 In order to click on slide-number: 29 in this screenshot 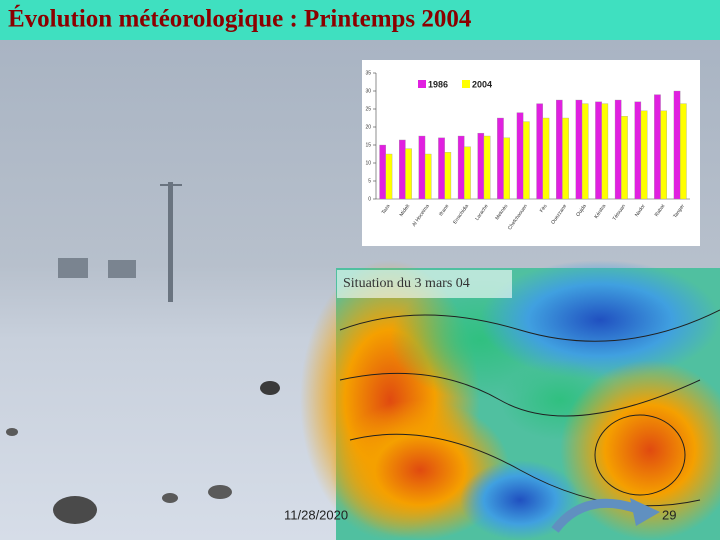, I will do `click(669, 514)`.